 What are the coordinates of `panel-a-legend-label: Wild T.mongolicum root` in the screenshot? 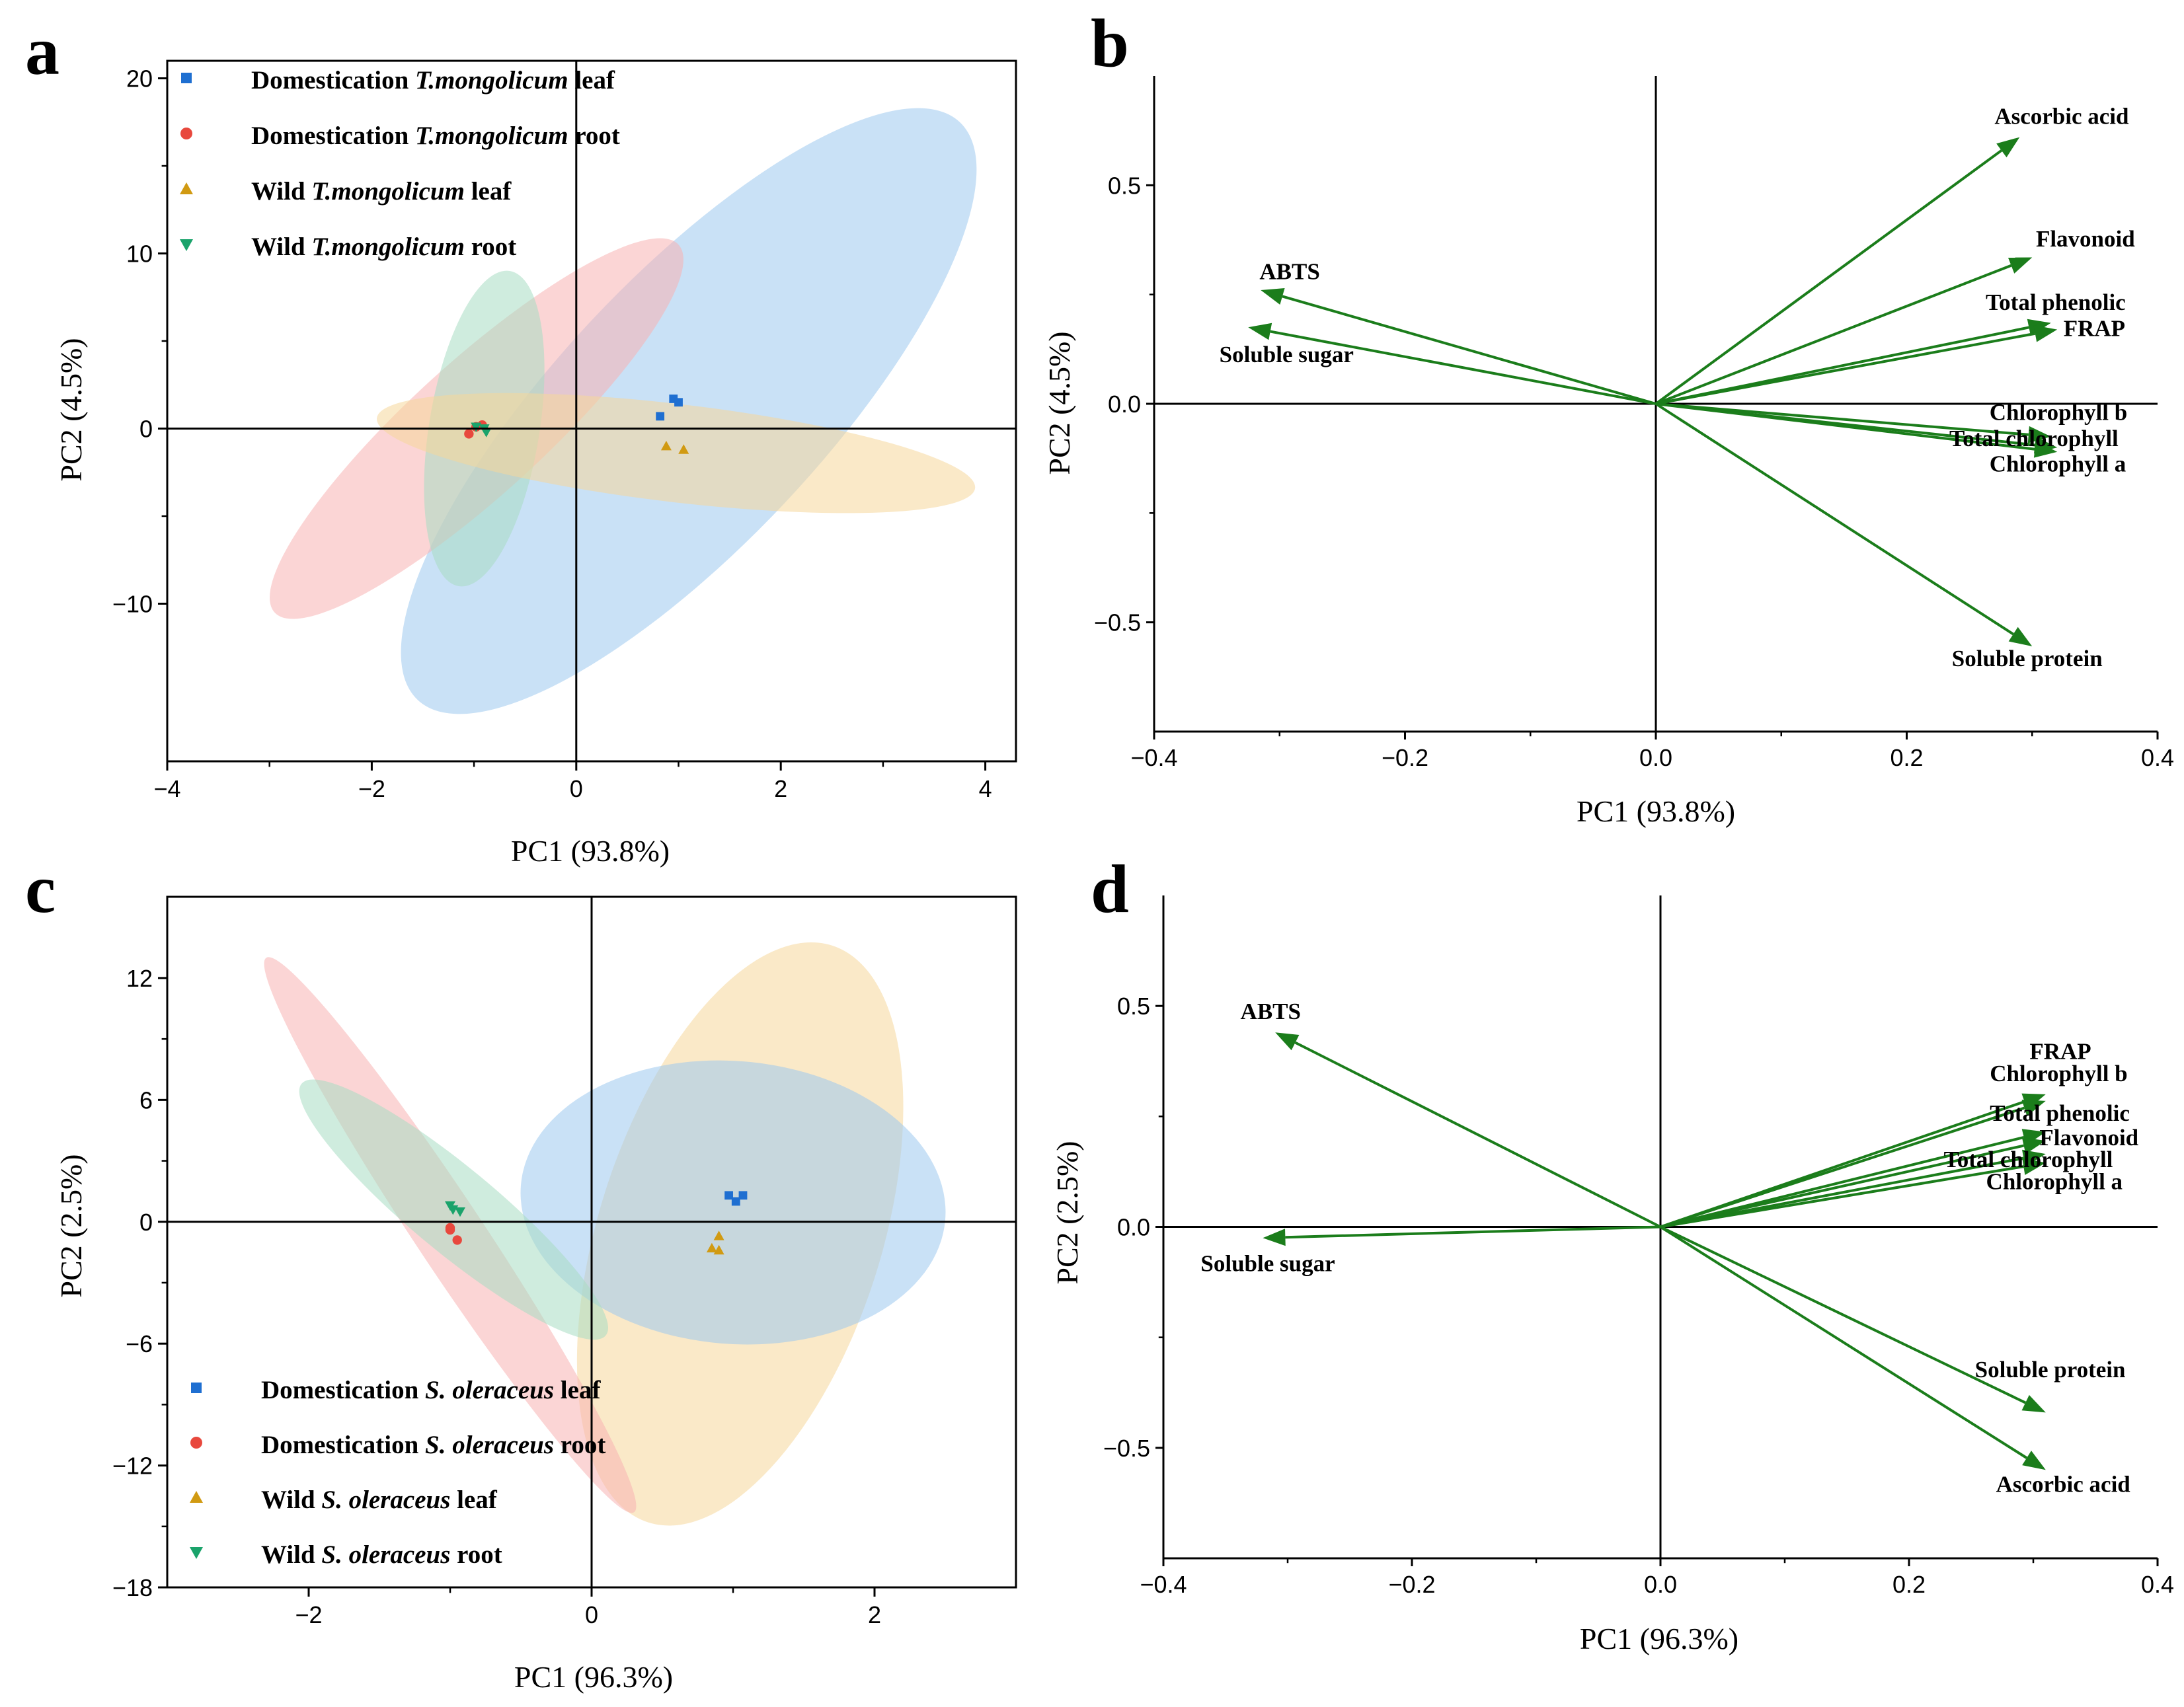 It's located at (383, 247).